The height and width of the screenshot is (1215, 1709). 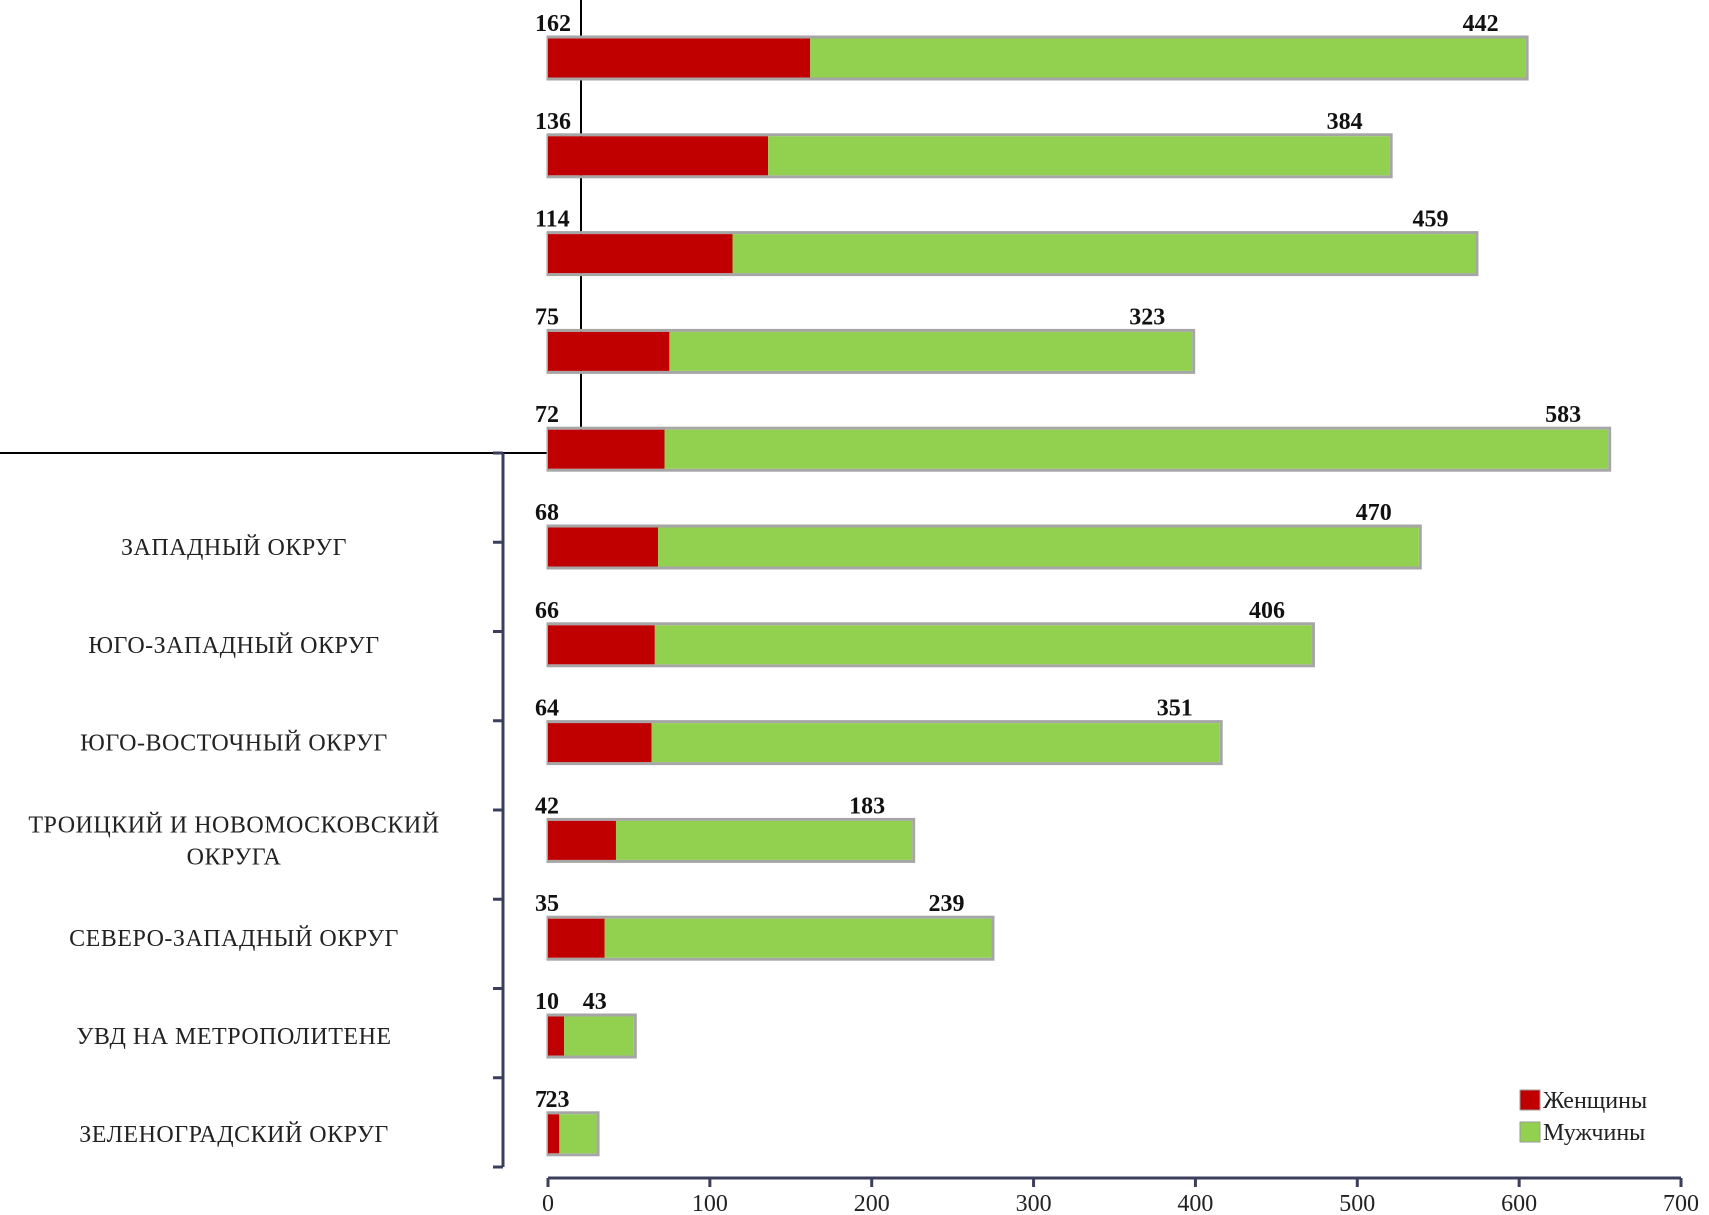 What do you see at coordinates (1034, 1203) in the screenshot?
I see `x-tick-label: 300` at bounding box center [1034, 1203].